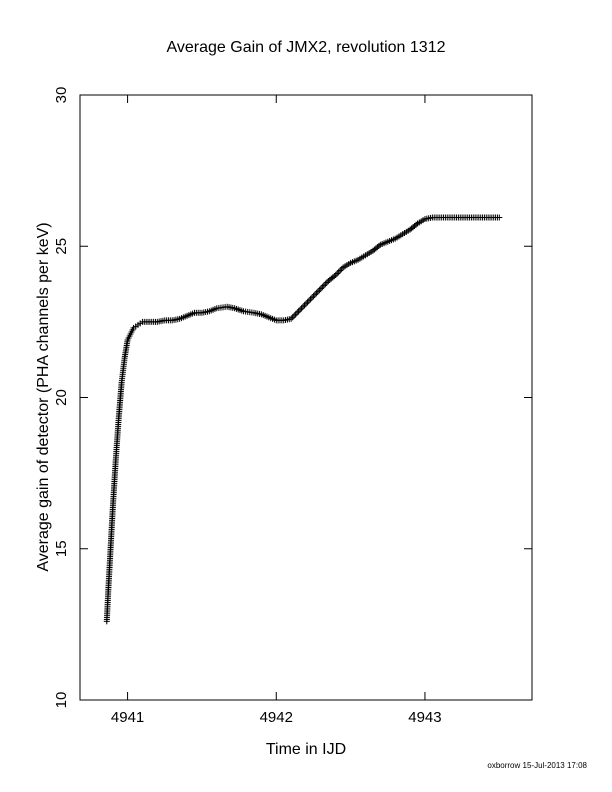 This screenshot has width=612, height=792. Describe the element at coordinates (61, 246) in the screenshot. I see `y-tick-label: 25` at that location.